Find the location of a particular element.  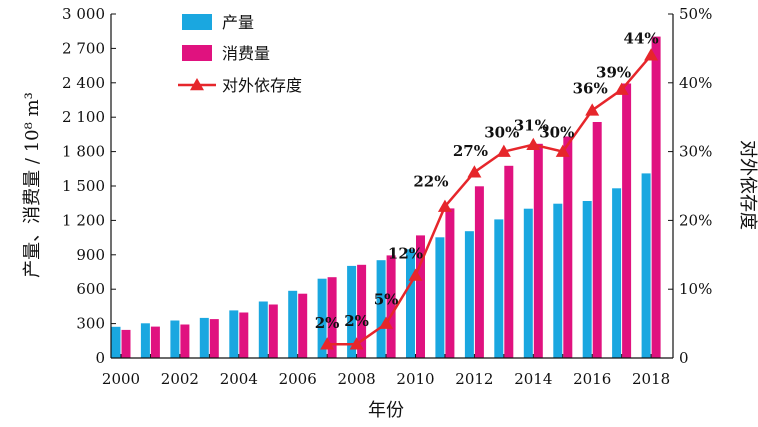

dependency-marker-2007 is located at coordinates (327, 343).